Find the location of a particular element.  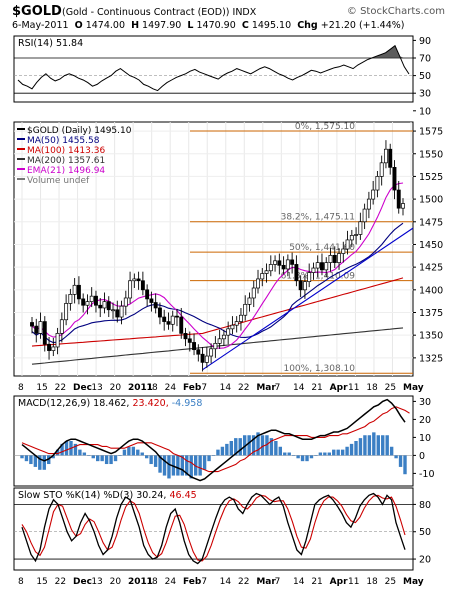

close-value: 1495.10 is located at coordinates (271, 25).